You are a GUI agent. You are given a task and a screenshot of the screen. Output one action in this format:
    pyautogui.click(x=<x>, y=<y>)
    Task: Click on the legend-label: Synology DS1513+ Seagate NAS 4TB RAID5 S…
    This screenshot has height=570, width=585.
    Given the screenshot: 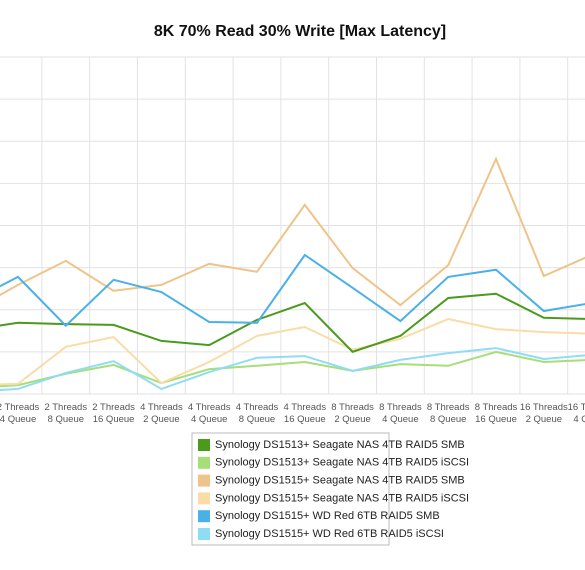 What is the action you would take?
    pyautogui.click(x=340, y=445)
    